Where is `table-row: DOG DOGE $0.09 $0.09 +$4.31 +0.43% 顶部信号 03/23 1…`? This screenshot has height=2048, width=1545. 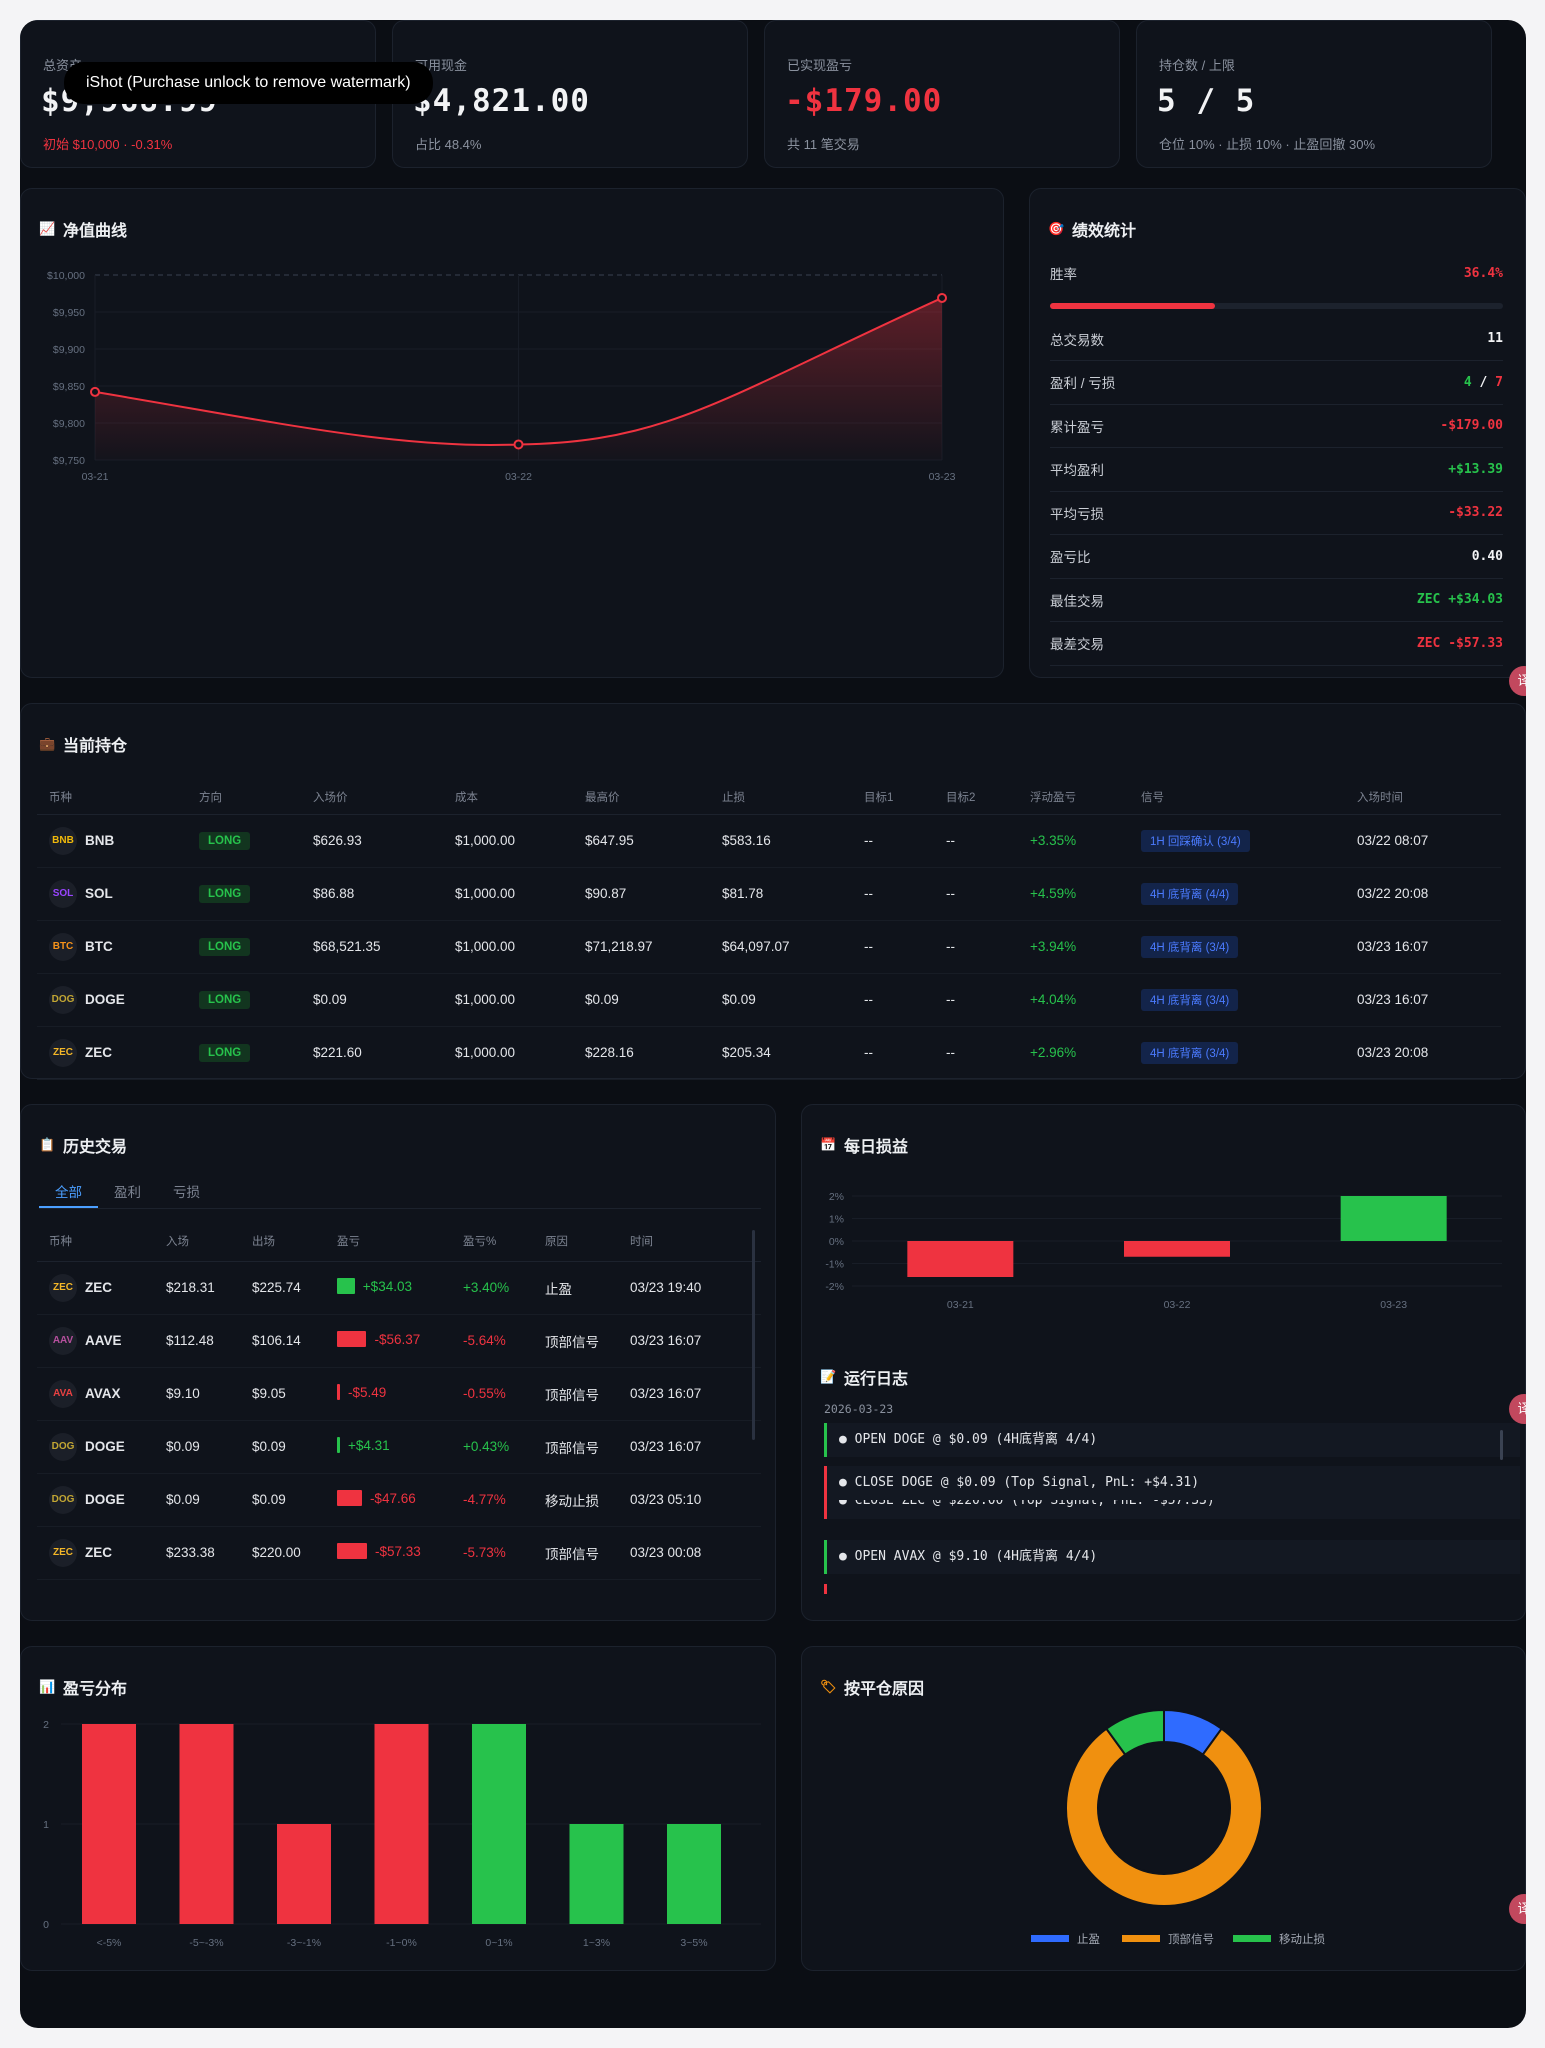 table-row: DOG DOGE $0.09 $0.09 +$4.31 +0.43% 顶部信号 03/23 1… is located at coordinates (399, 1447).